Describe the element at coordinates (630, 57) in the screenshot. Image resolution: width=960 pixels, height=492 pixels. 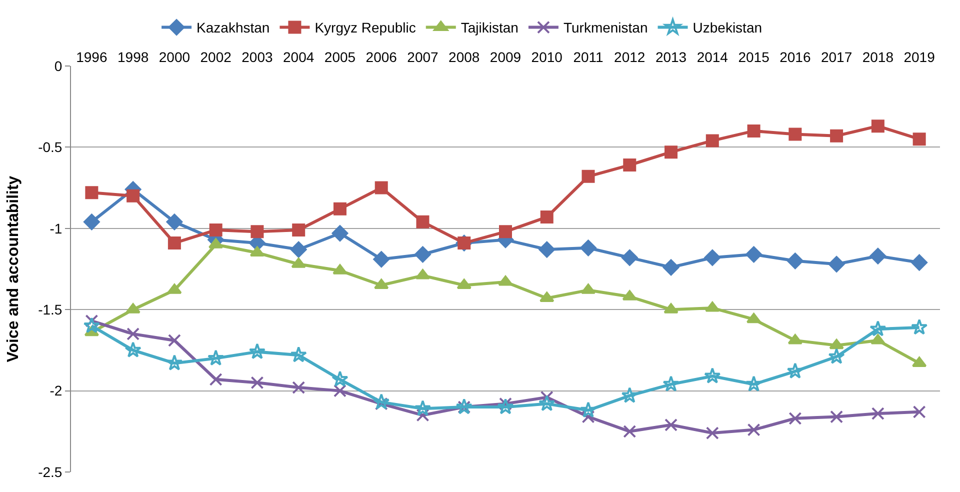
I see `x-tick-label: 2012` at that location.